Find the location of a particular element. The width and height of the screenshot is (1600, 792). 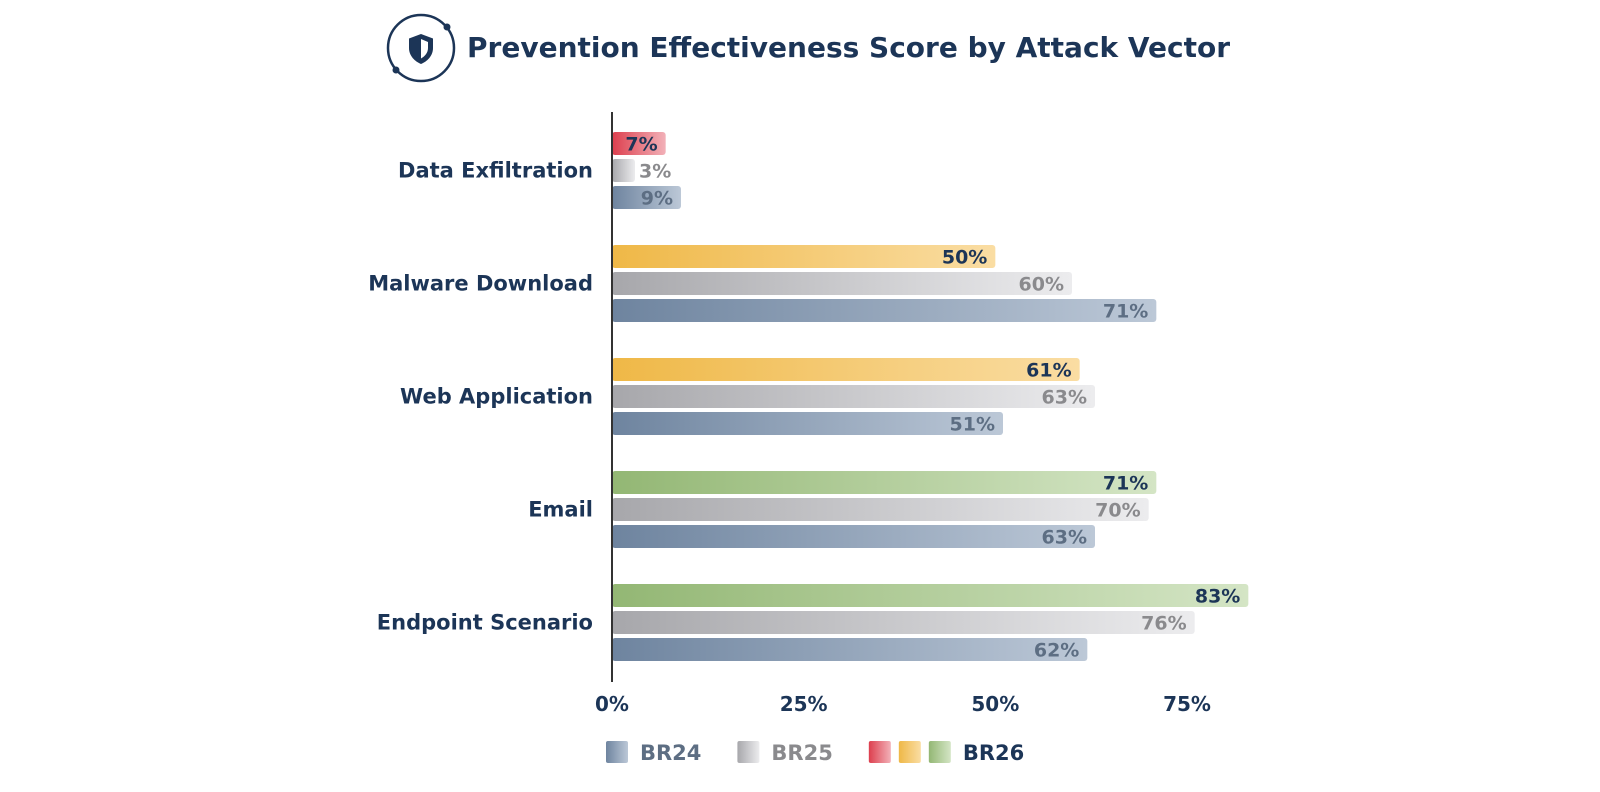

bar-value-label: 50% is located at coordinates (964, 258).